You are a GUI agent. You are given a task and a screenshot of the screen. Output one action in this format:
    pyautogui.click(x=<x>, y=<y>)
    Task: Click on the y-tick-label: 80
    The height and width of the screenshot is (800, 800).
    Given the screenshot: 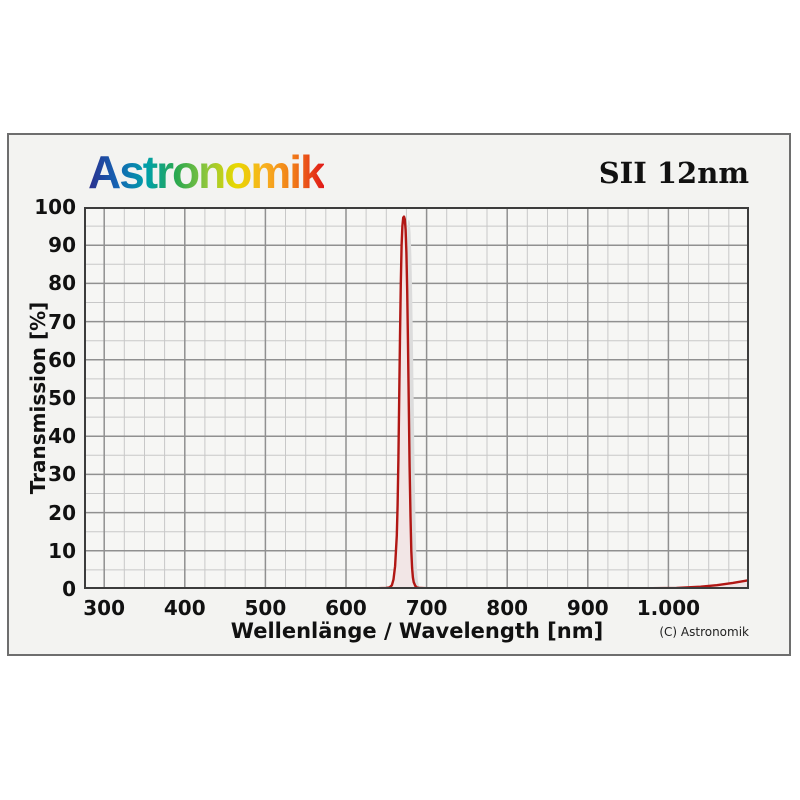 What is the action you would take?
    pyautogui.click(x=62, y=283)
    